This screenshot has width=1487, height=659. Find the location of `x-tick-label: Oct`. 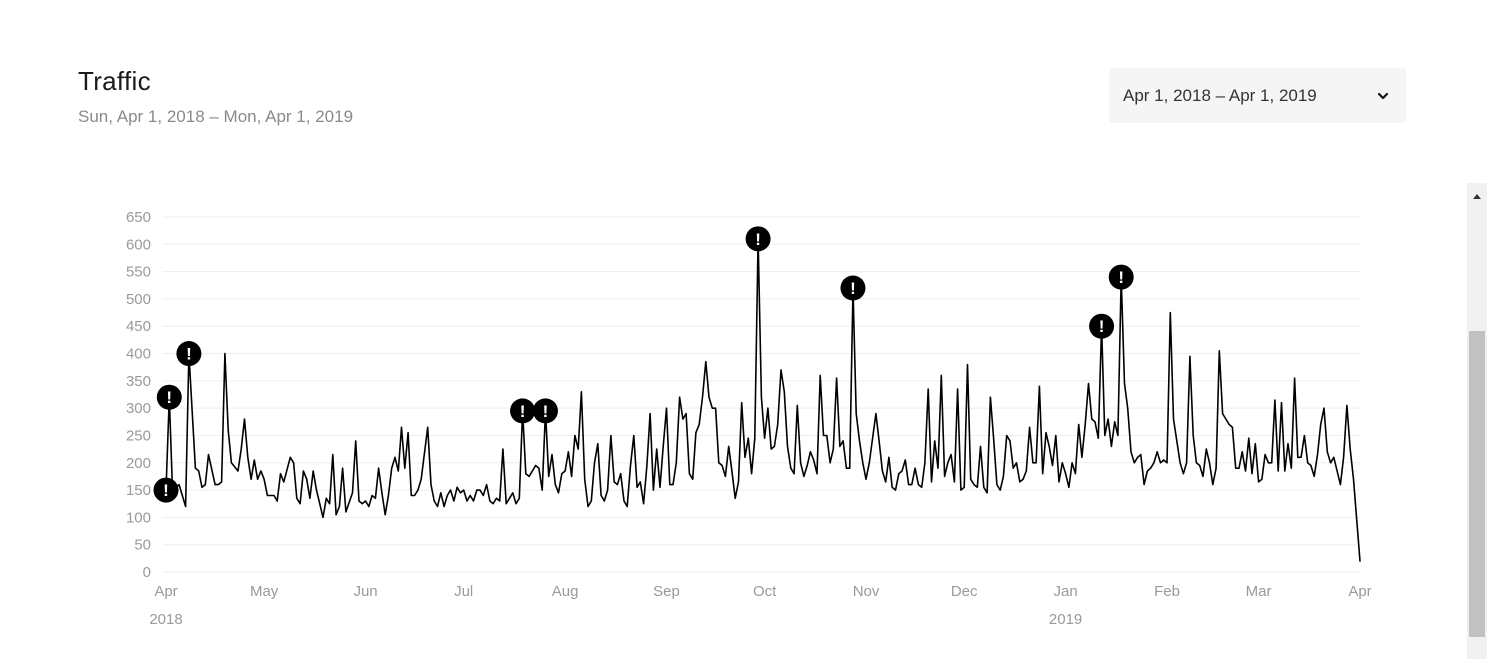

x-tick-label: Oct is located at coordinates (765, 591).